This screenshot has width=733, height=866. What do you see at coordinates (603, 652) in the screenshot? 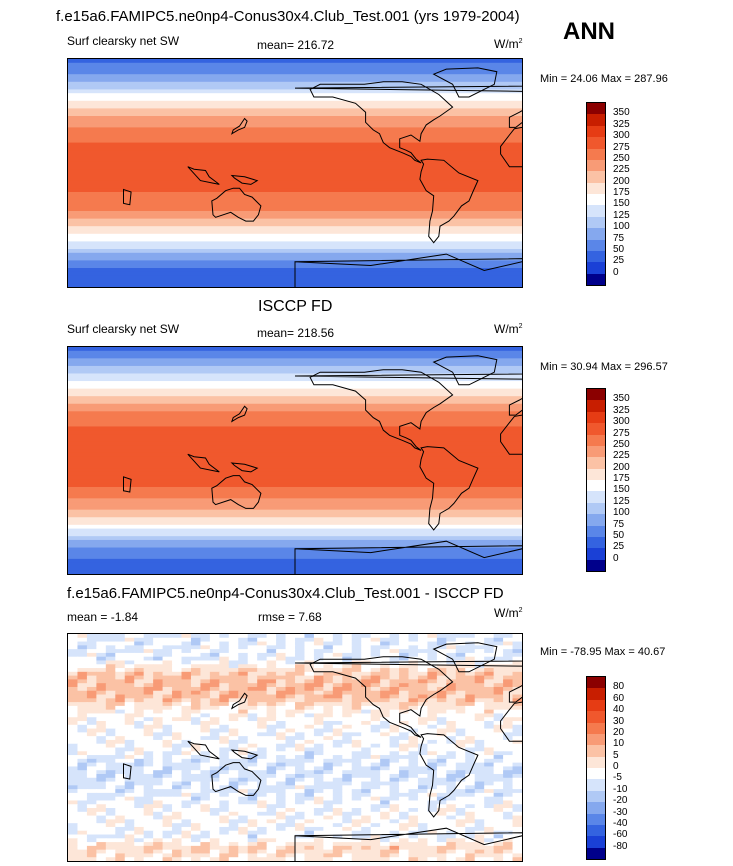
I see `panel-minmax: Min = -78.95 Max = 40.67` at bounding box center [603, 652].